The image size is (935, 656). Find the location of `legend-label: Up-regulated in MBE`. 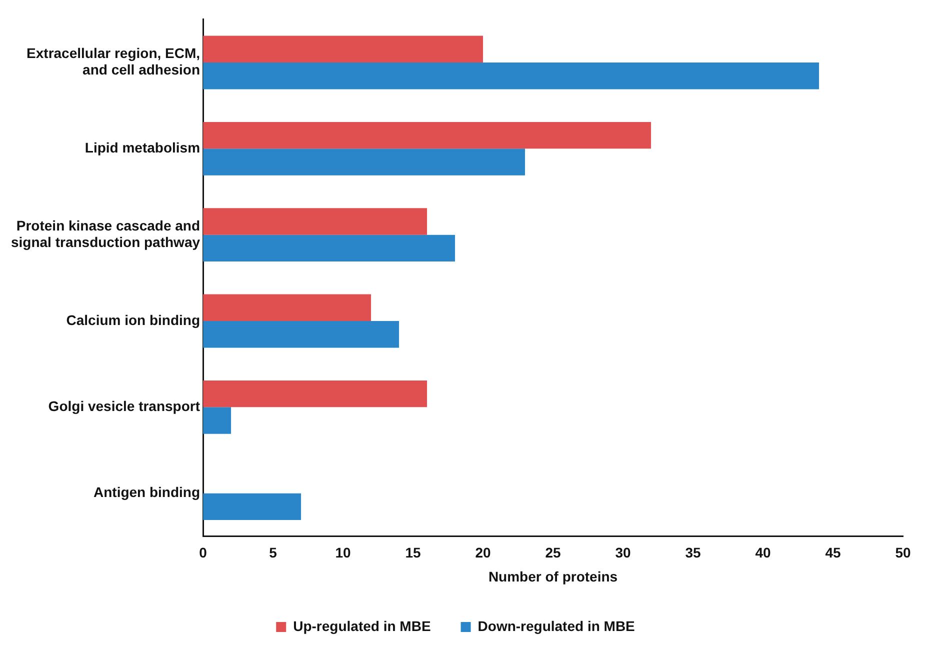

legend-label: Up-regulated in MBE is located at coordinates (362, 626).